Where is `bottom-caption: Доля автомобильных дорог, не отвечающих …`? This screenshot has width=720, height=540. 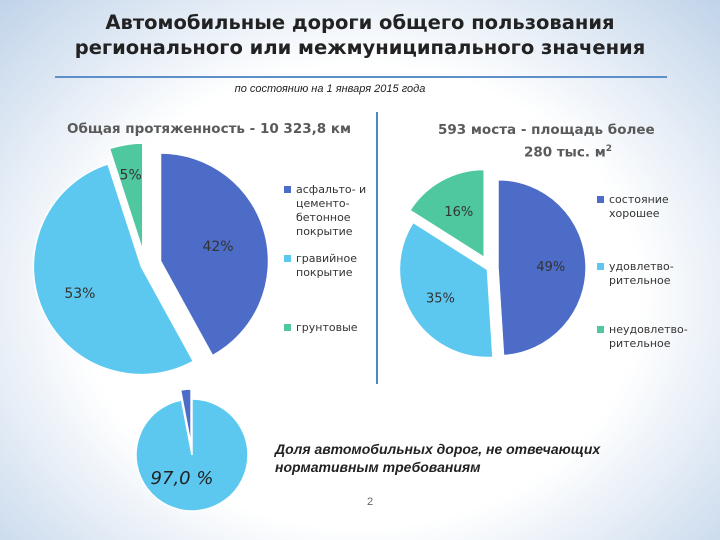
bottom-caption: Доля автомобильных дорог, не отвечающих … is located at coordinates (438, 458).